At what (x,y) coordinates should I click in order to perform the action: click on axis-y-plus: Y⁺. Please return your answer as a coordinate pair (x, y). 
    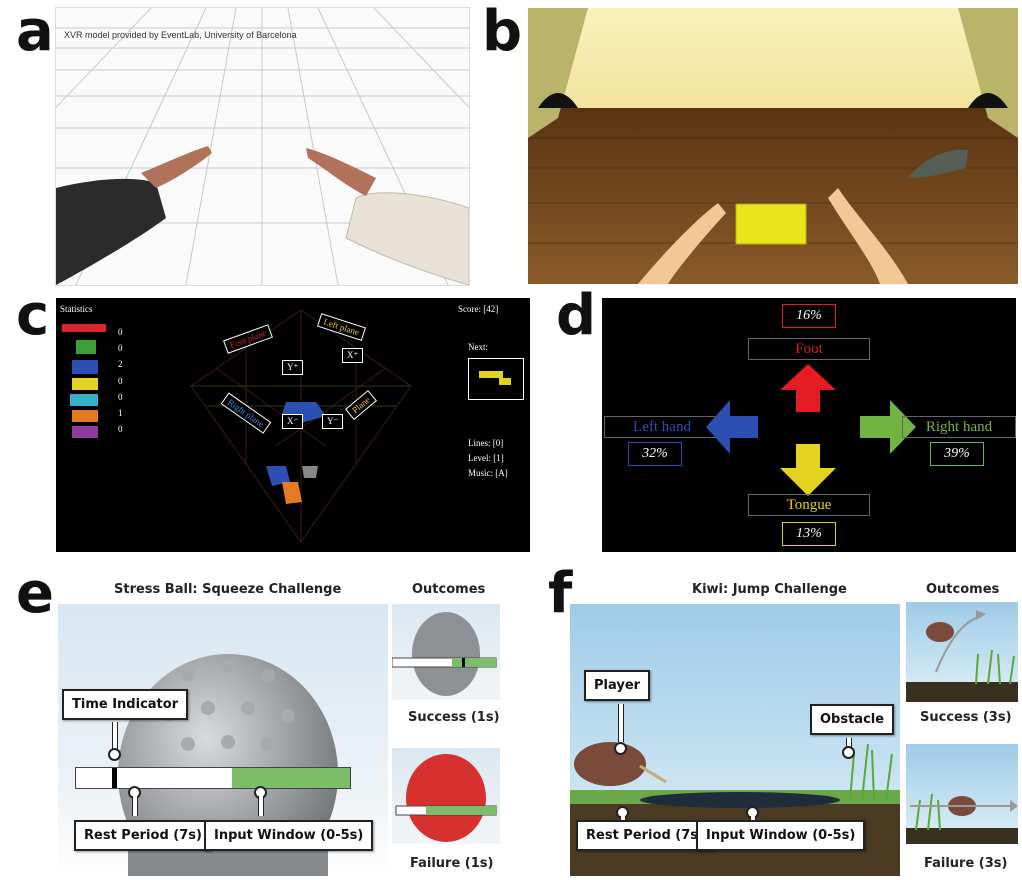
    Looking at the image, I should click on (293, 367).